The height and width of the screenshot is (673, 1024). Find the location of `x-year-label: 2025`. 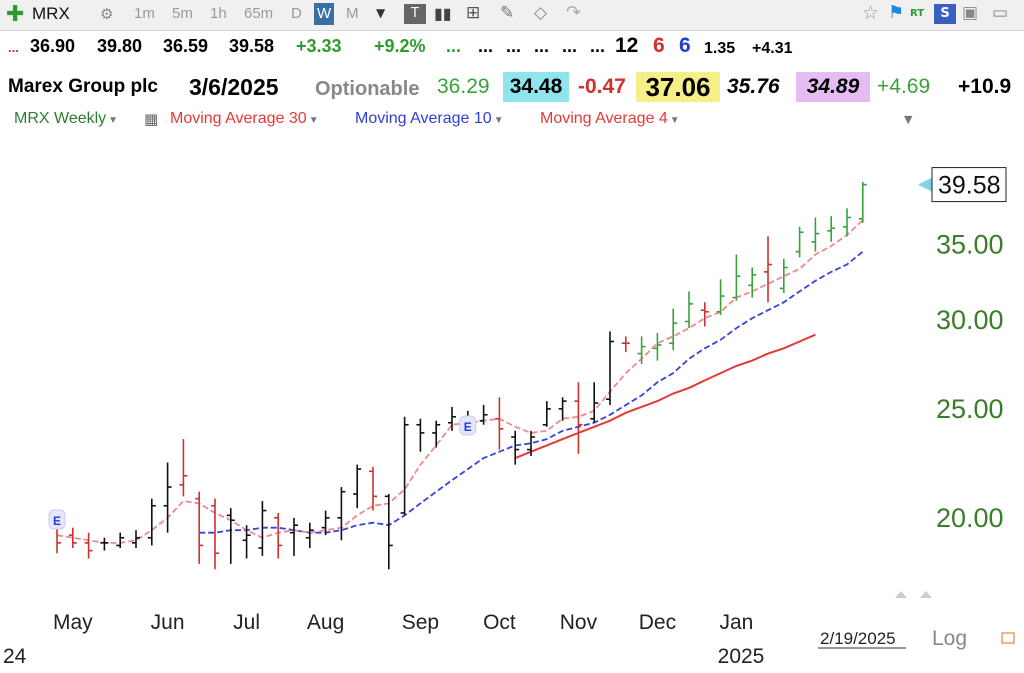

x-year-label: 2025 is located at coordinates (741, 656).